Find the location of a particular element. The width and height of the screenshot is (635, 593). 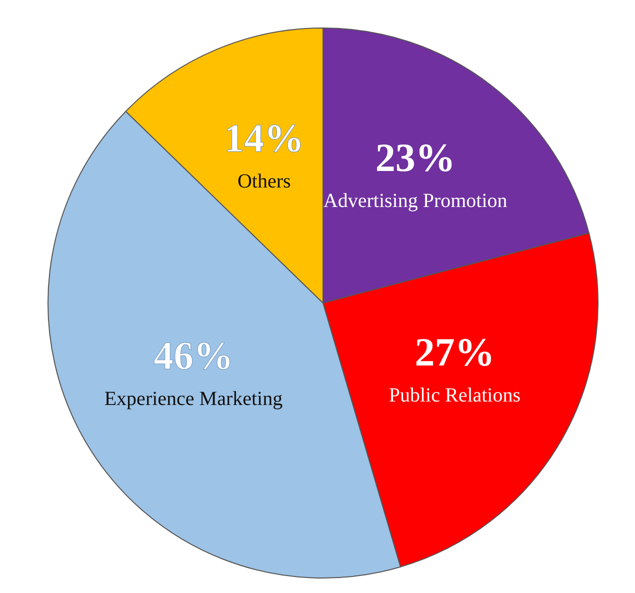

slice-label: Advertising Promotion is located at coordinates (415, 201).